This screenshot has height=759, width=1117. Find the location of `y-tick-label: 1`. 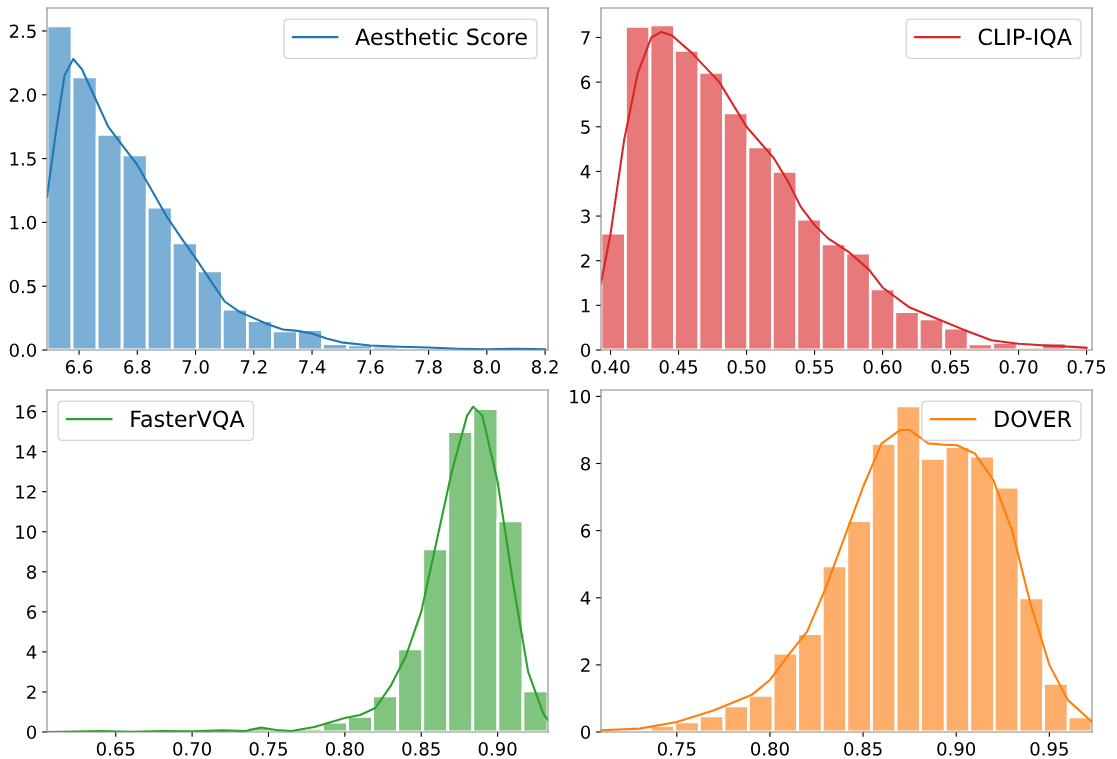

y-tick-label: 1 is located at coordinates (585, 306).